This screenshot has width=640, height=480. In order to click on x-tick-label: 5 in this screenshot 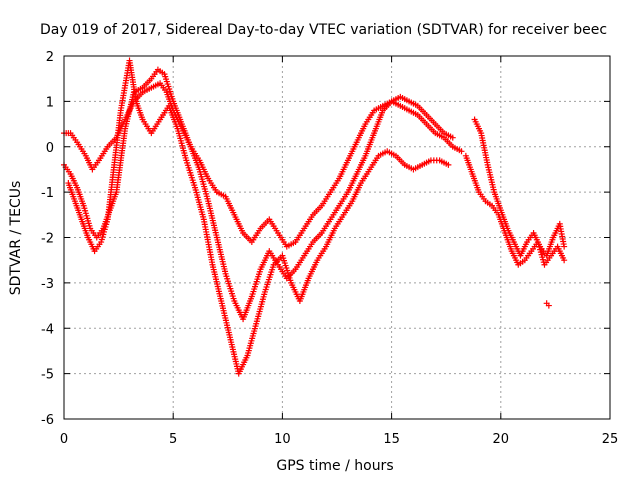, I will do `click(173, 439)`.